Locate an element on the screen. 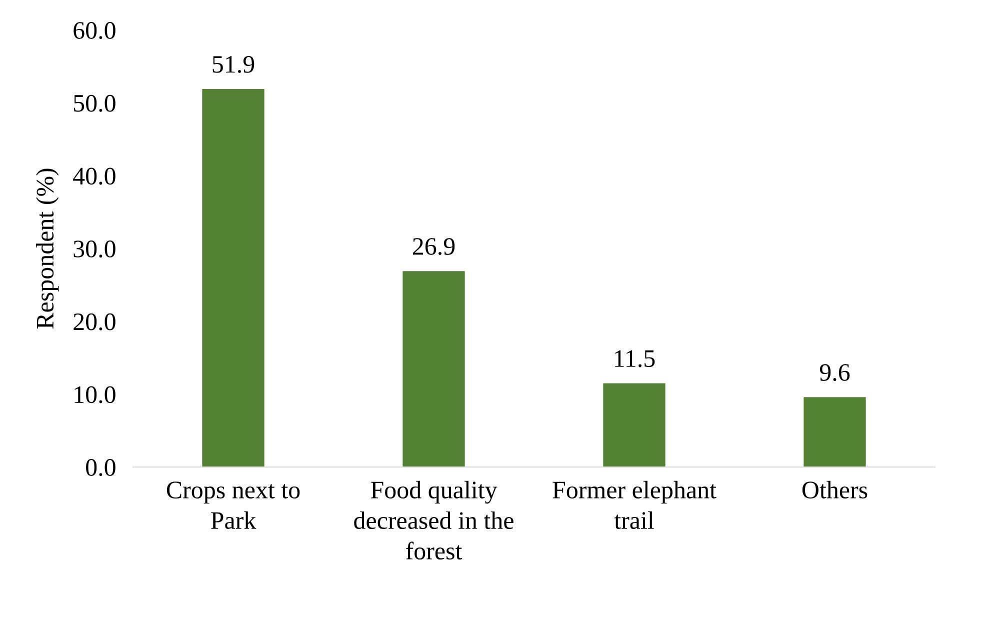 The width and height of the screenshot is (996, 639). x-tick-label: Crops next to Park is located at coordinates (233, 505).